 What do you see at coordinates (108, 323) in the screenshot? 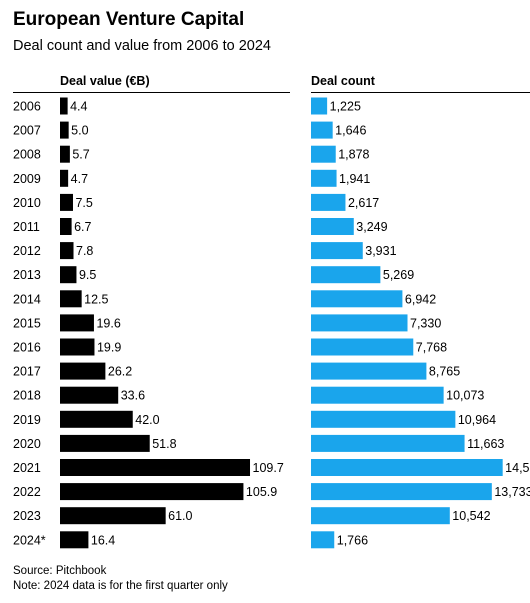
I see `deal-value-label-2015: 19.6` at bounding box center [108, 323].